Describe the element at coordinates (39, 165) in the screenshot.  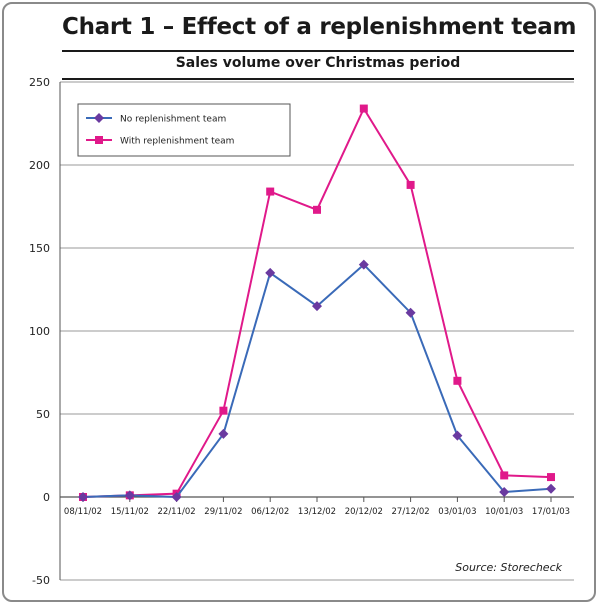
I see `y-tick-label: 200` at that location.